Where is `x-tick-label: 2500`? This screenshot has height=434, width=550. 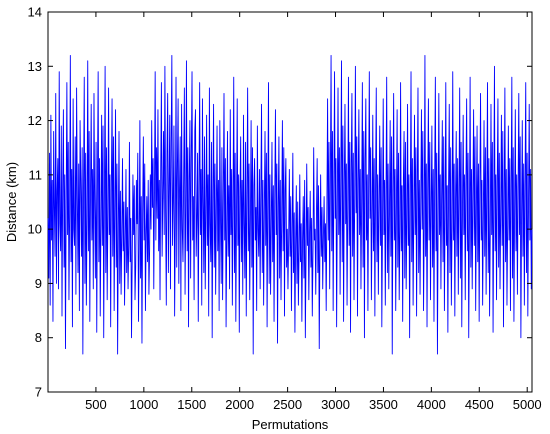 x-tick-label: 2500 is located at coordinates (287, 404).